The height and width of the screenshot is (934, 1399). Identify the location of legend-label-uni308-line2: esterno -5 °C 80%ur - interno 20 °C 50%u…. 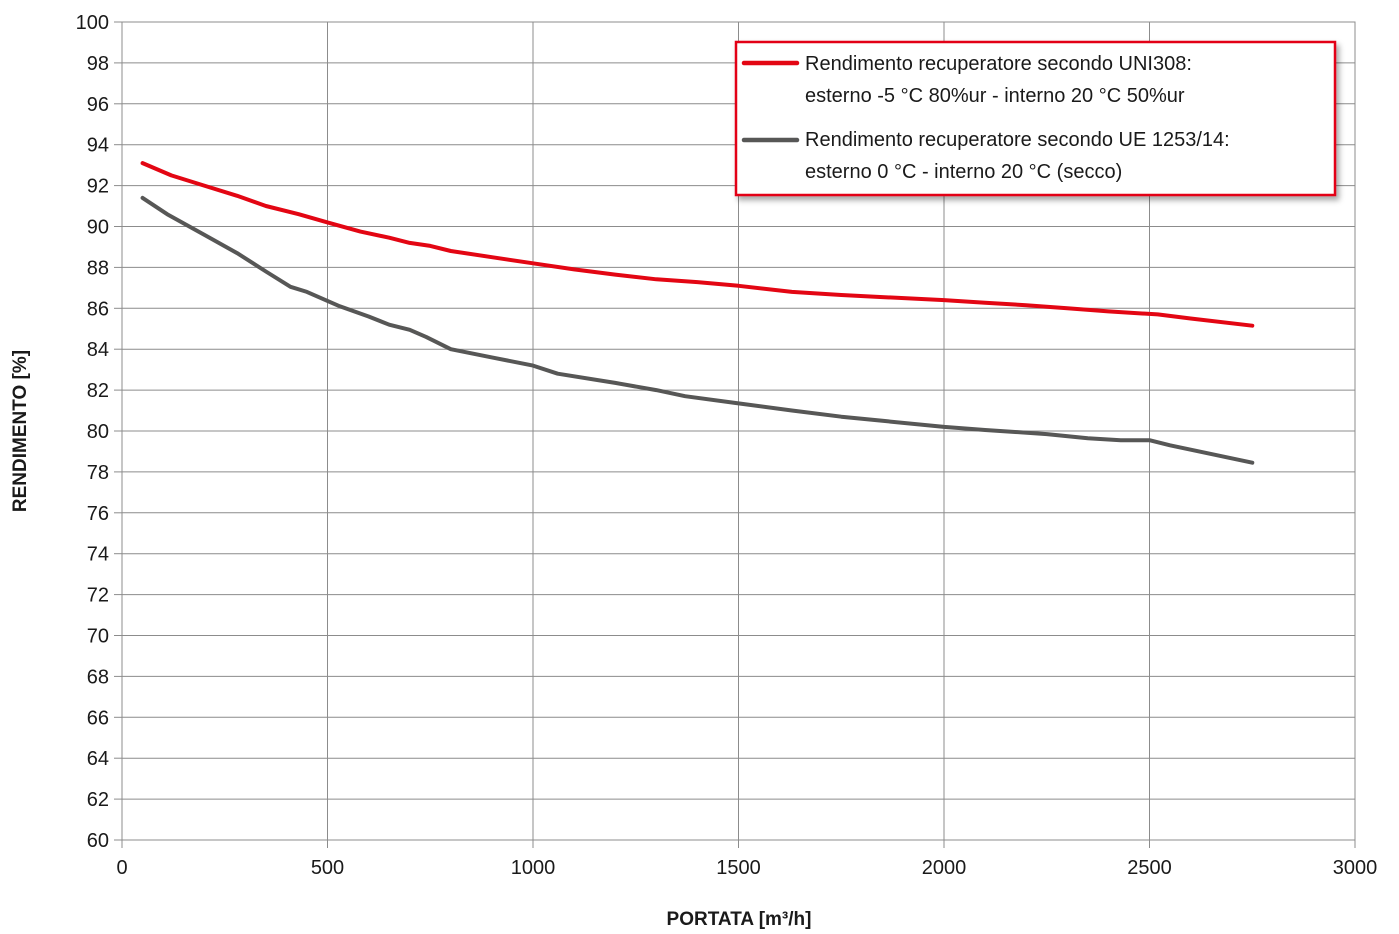
(995, 96).